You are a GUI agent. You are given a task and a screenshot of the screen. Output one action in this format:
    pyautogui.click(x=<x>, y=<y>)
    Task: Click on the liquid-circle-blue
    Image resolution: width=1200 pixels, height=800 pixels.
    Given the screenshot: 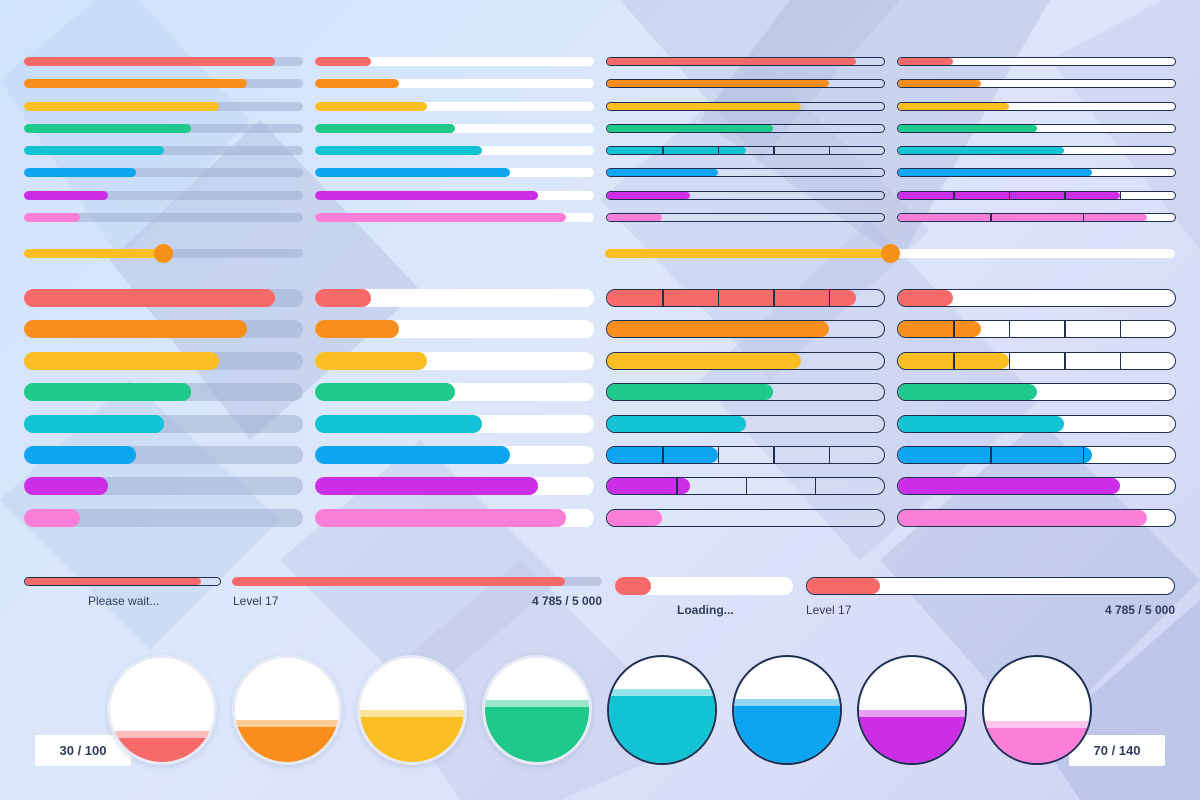 What is the action you would take?
    pyautogui.click(x=787, y=710)
    